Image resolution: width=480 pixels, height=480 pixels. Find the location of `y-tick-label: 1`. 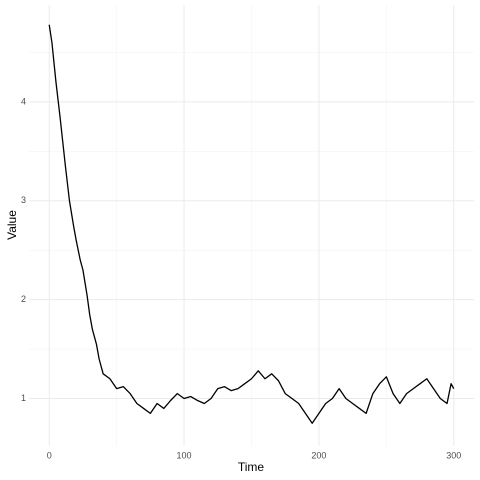

y-tick-label: 1 is located at coordinates (23, 398).